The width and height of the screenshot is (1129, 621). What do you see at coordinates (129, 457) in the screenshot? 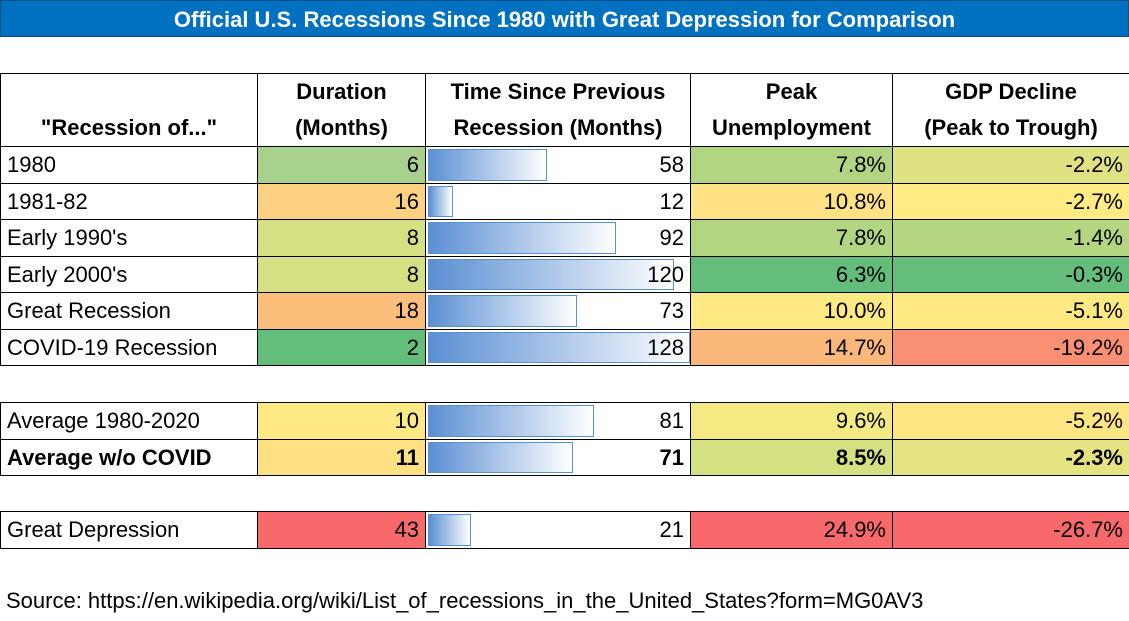
I see `row-label: Average w/o COVID` at bounding box center [129, 457].